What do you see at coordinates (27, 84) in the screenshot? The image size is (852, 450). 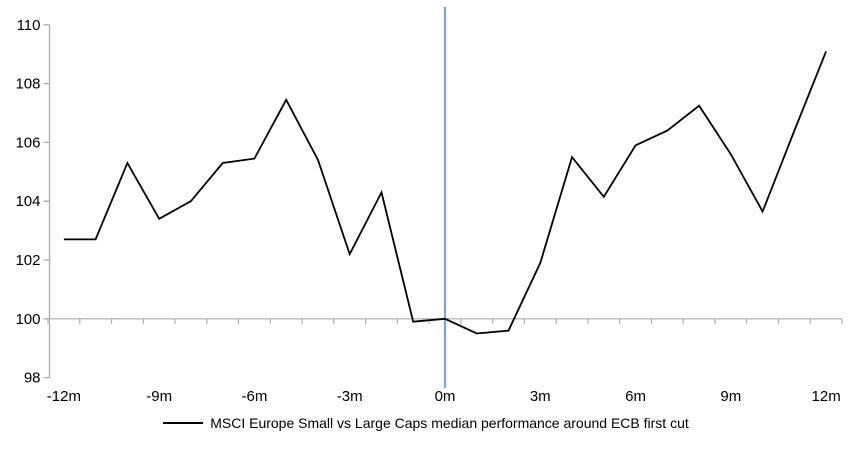 I see `y-axis-label: 108` at bounding box center [27, 84].